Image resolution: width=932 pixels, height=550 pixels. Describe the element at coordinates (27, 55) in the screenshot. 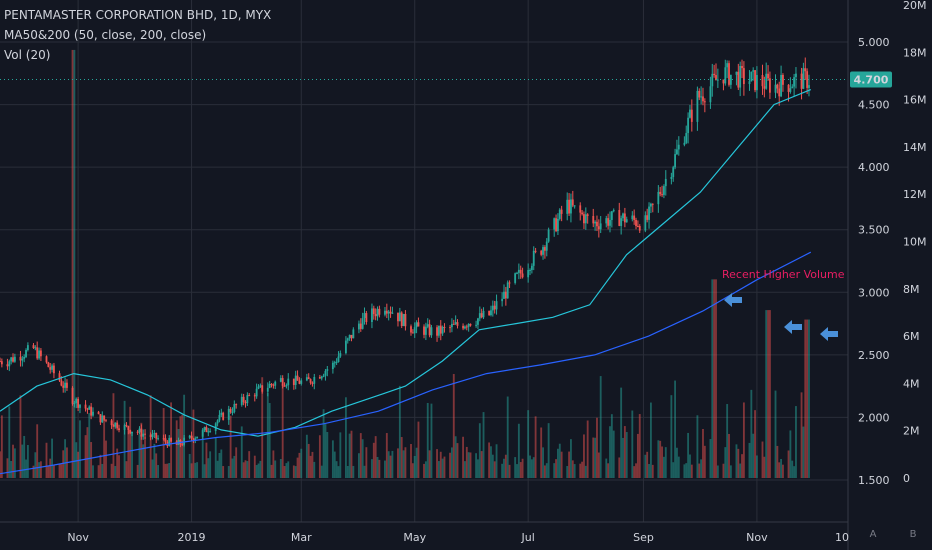

I see `volume-indicator-label: Vol (20)` at that location.